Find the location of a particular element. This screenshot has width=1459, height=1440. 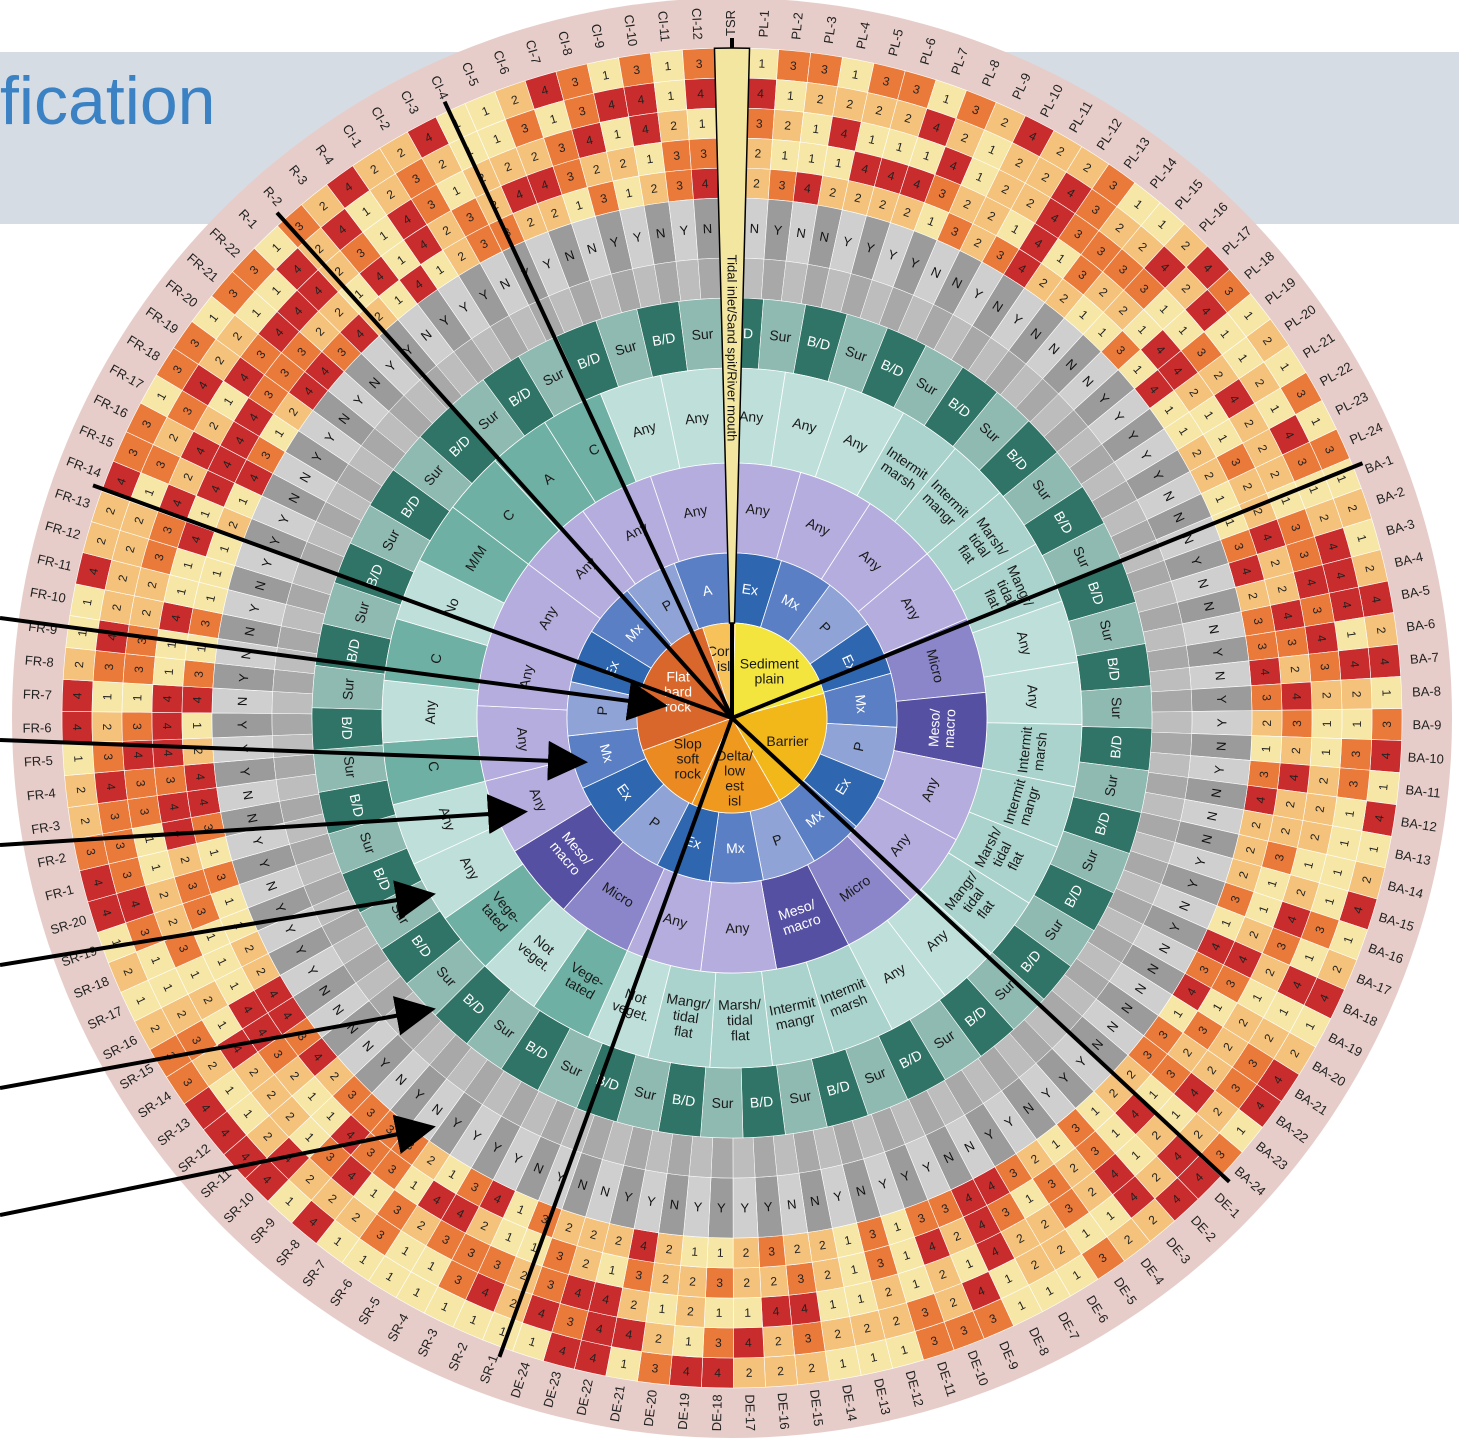

yes-no-value: Y is located at coordinates (721, 1207).